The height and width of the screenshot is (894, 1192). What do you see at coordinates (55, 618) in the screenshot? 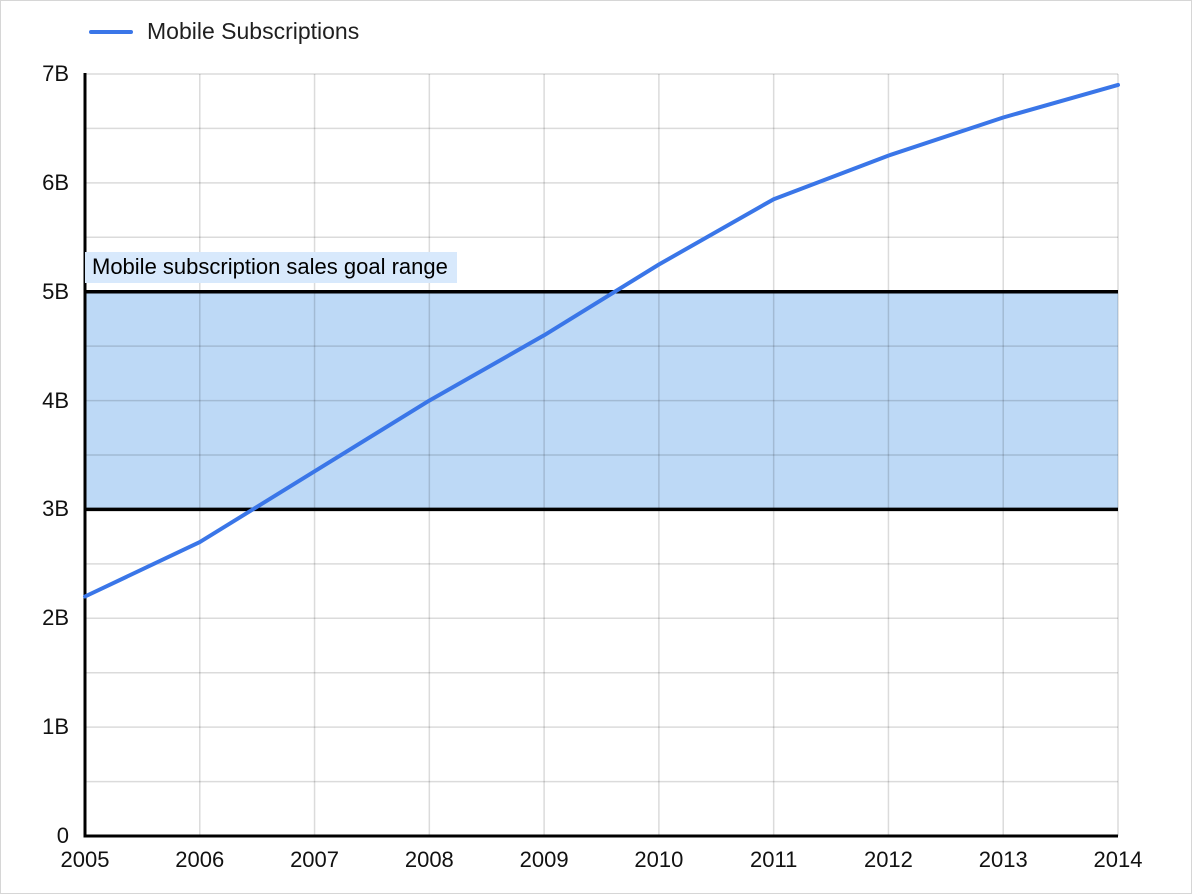
I see `y-tick-label: 2B` at bounding box center [55, 618].